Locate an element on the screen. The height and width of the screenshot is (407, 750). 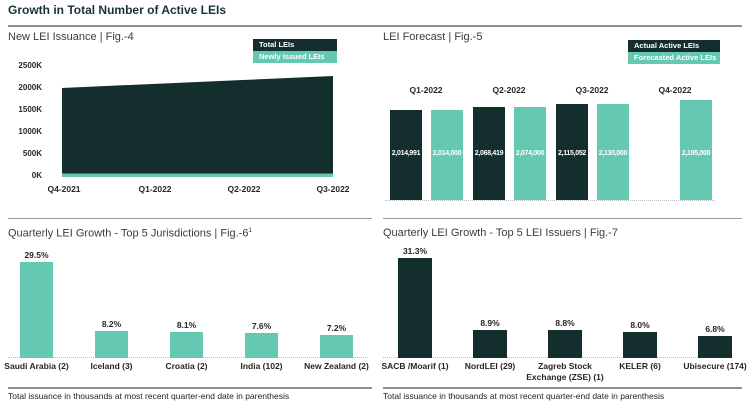
fig5-actual-value: 2,068,419 is located at coordinates (489, 153).